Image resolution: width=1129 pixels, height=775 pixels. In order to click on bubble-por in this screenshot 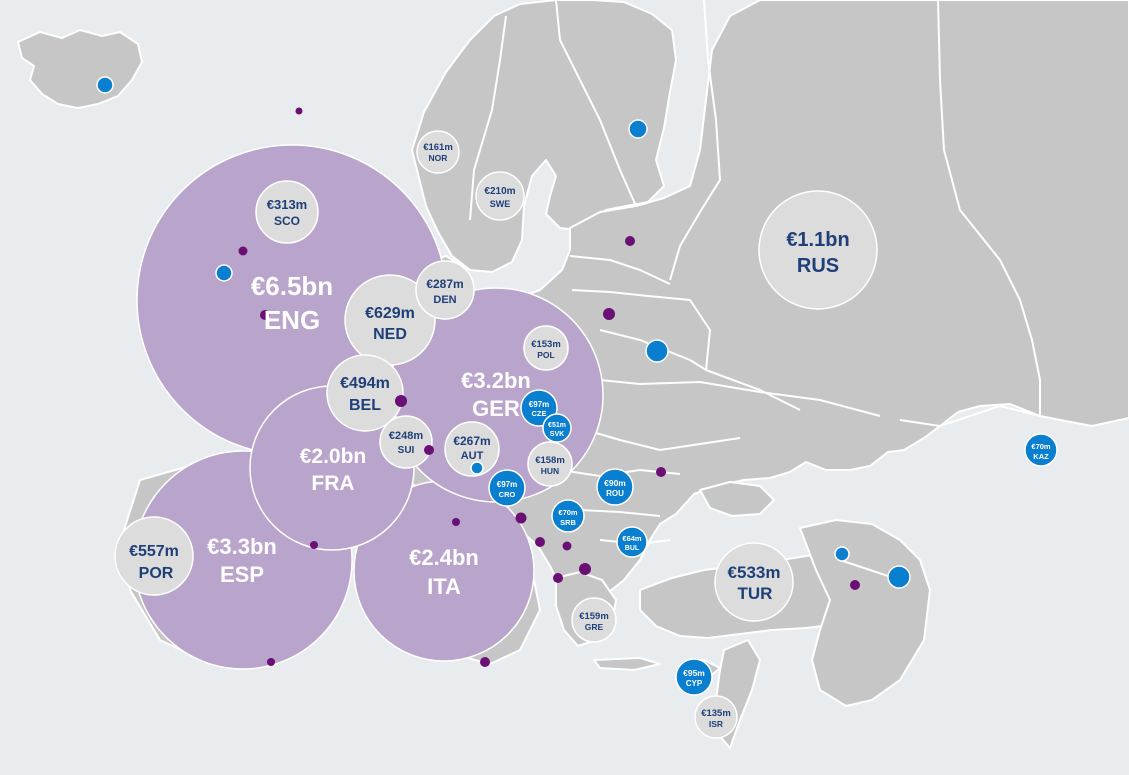, I will do `click(154, 556)`.